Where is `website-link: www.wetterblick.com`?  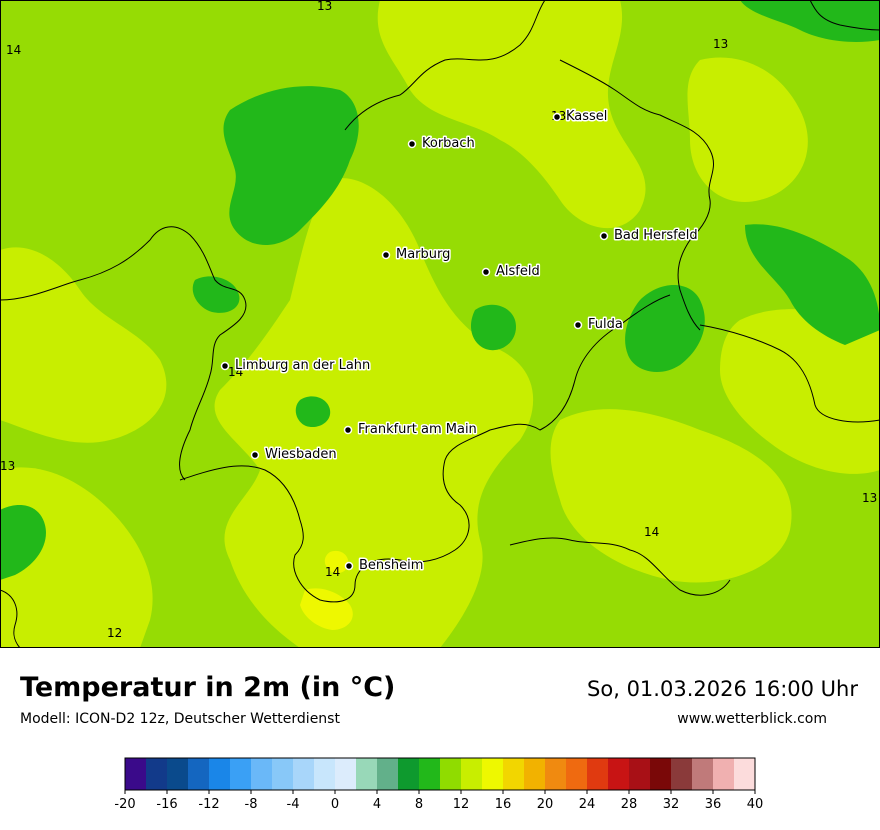
website-link: www.wetterblick.com is located at coordinates (752, 719).